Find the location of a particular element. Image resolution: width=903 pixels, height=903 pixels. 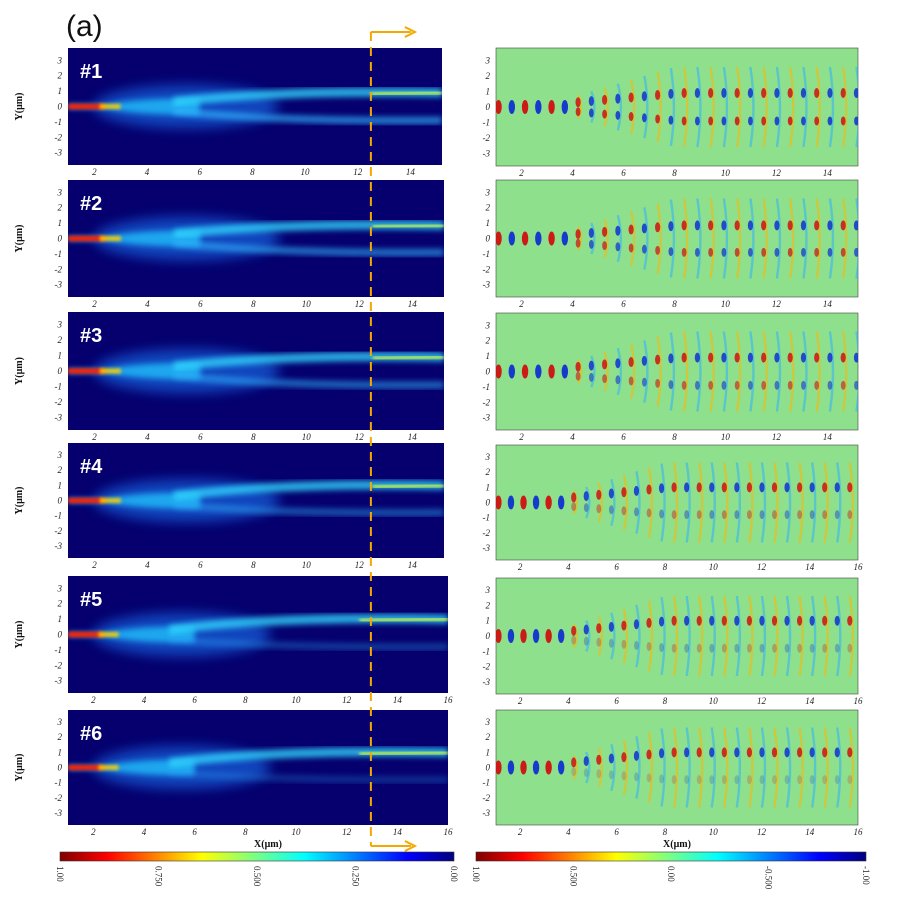

beam-input-hot is located at coordinates (87, 500).